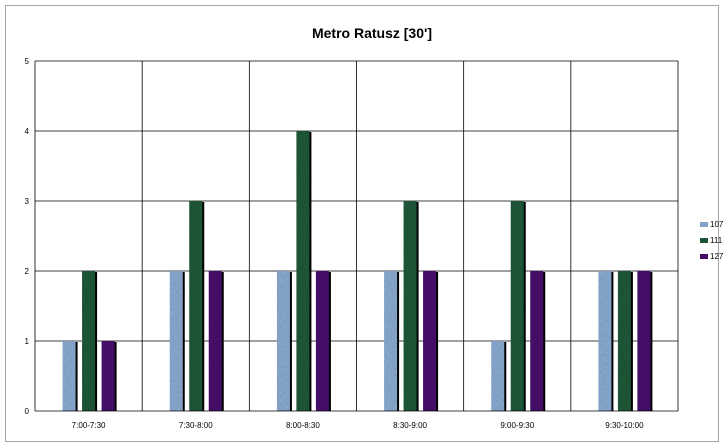 The width and height of the screenshot is (725, 448). Describe the element at coordinates (717, 224) in the screenshot. I see `legend-label-107: 107` at that location.